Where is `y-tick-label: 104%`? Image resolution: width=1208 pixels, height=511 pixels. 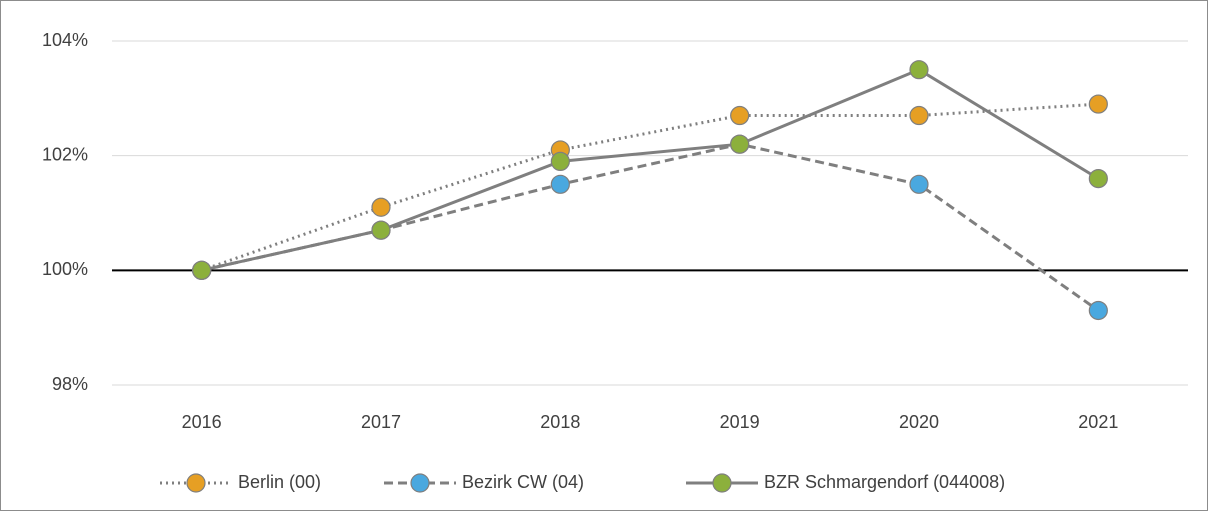 y-tick-label: 104% is located at coordinates (65, 40).